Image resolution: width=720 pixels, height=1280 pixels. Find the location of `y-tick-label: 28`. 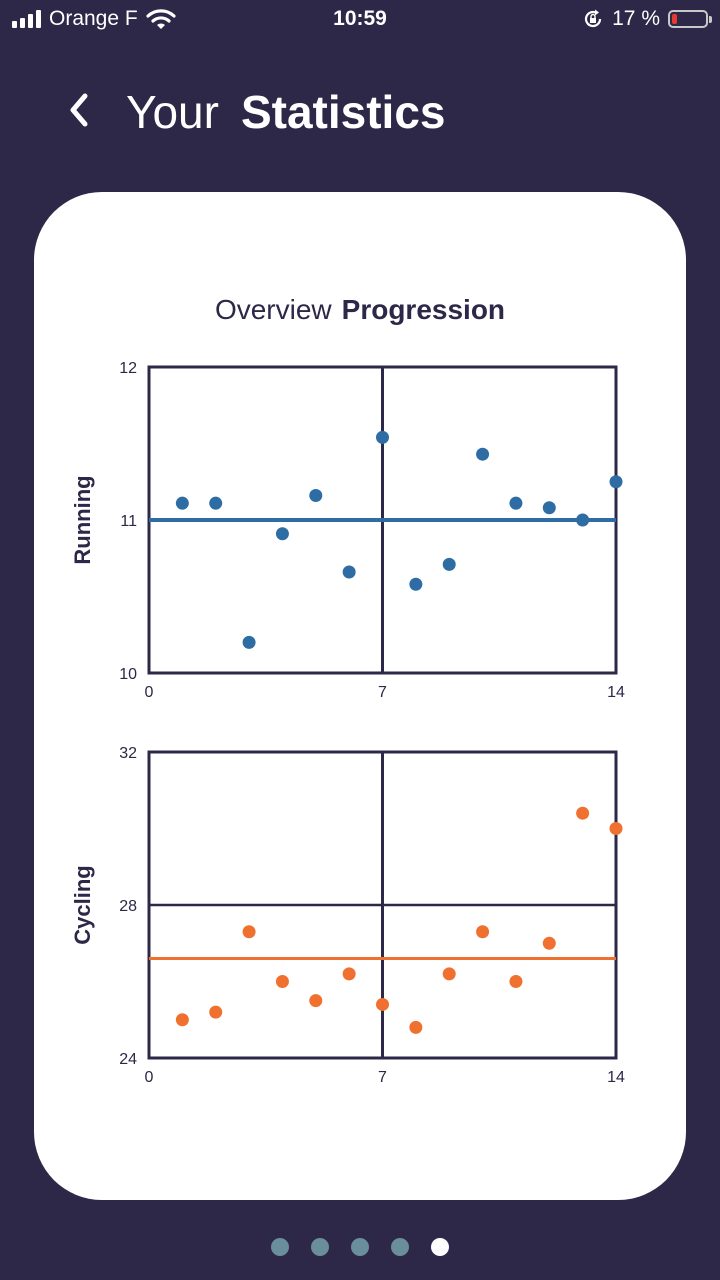

y-tick-label: 28 is located at coordinates (128, 906).